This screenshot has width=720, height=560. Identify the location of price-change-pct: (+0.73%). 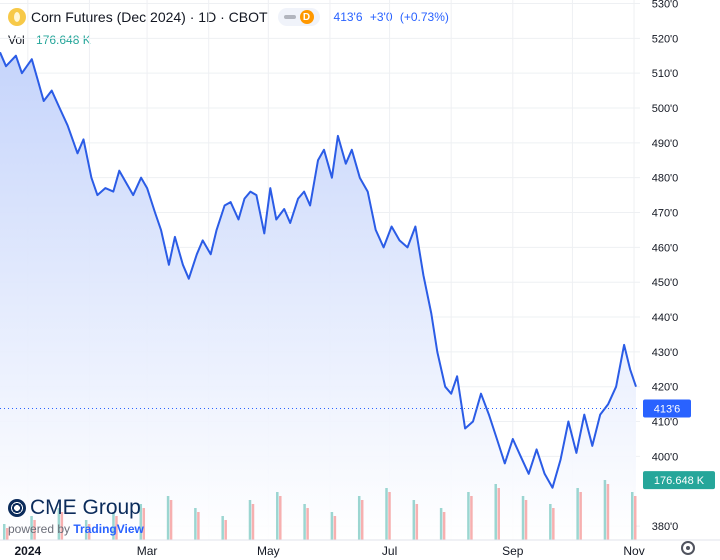
(424, 17).